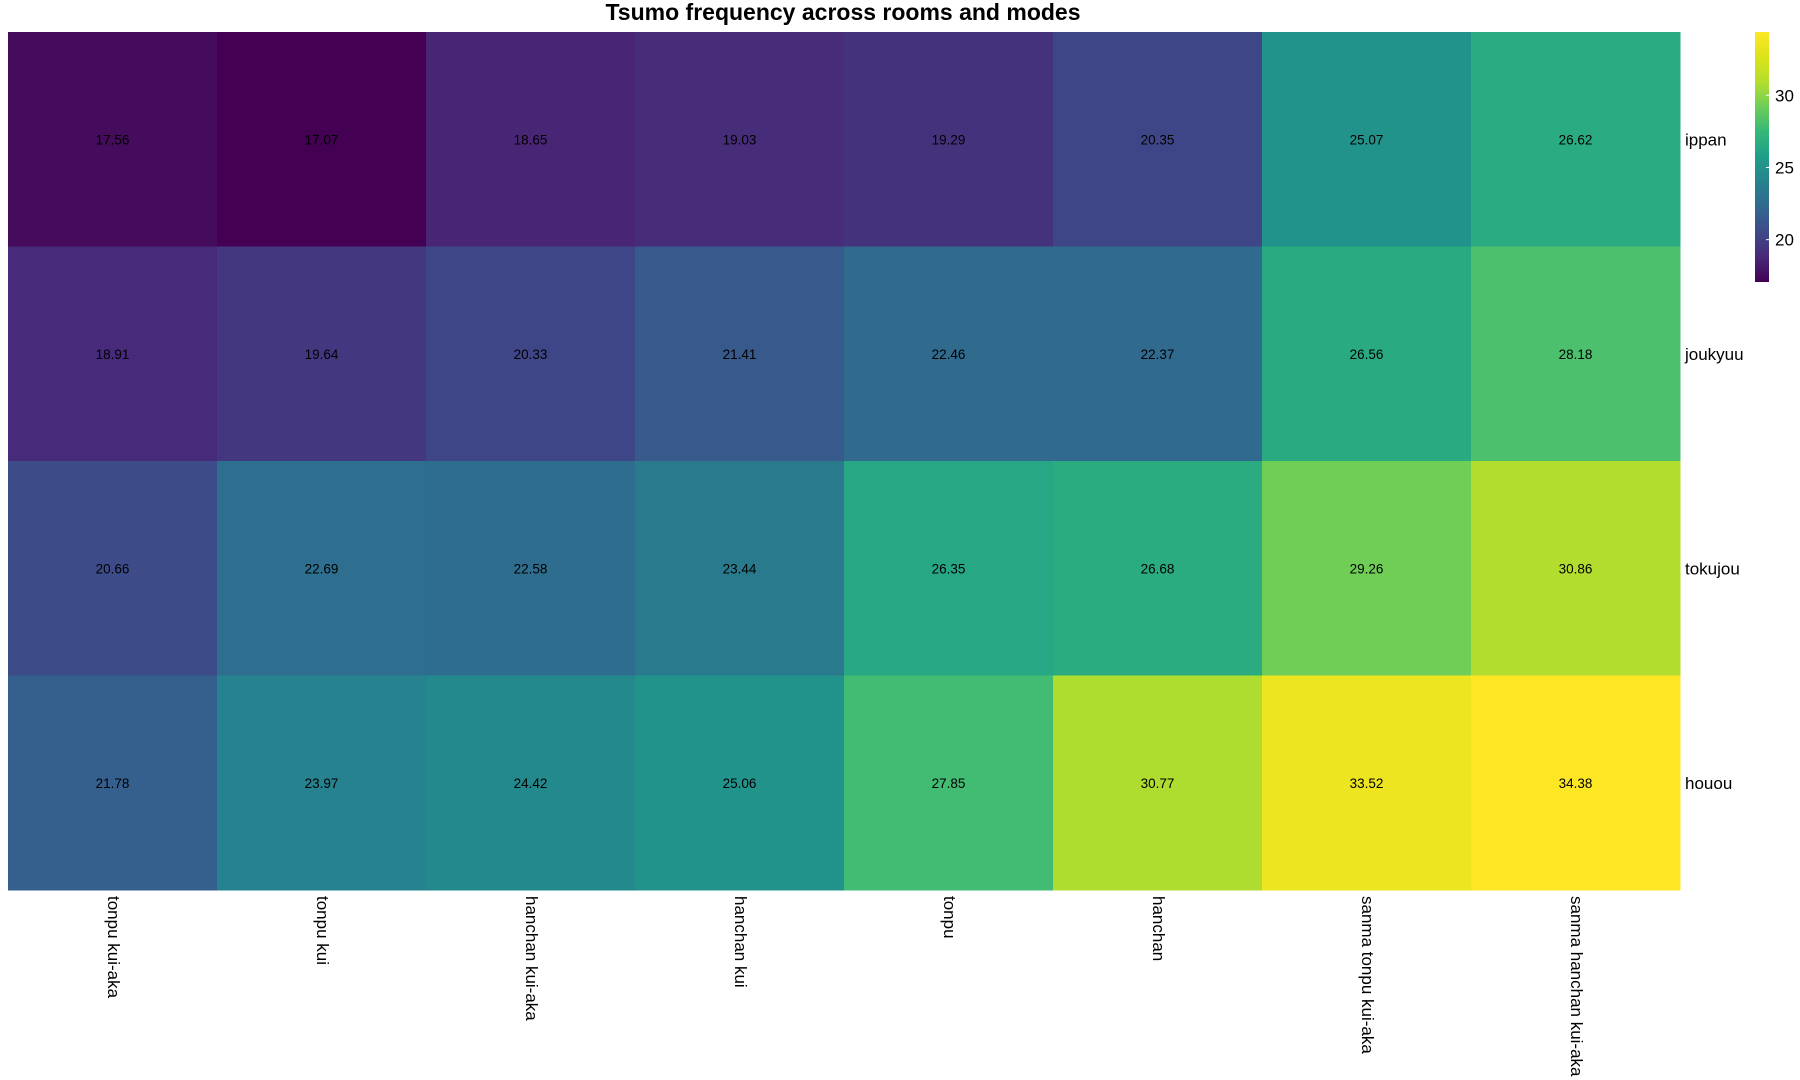 The width and height of the screenshot is (1800, 1080). I want to click on cell-value-label: 19.64, so click(322, 354).